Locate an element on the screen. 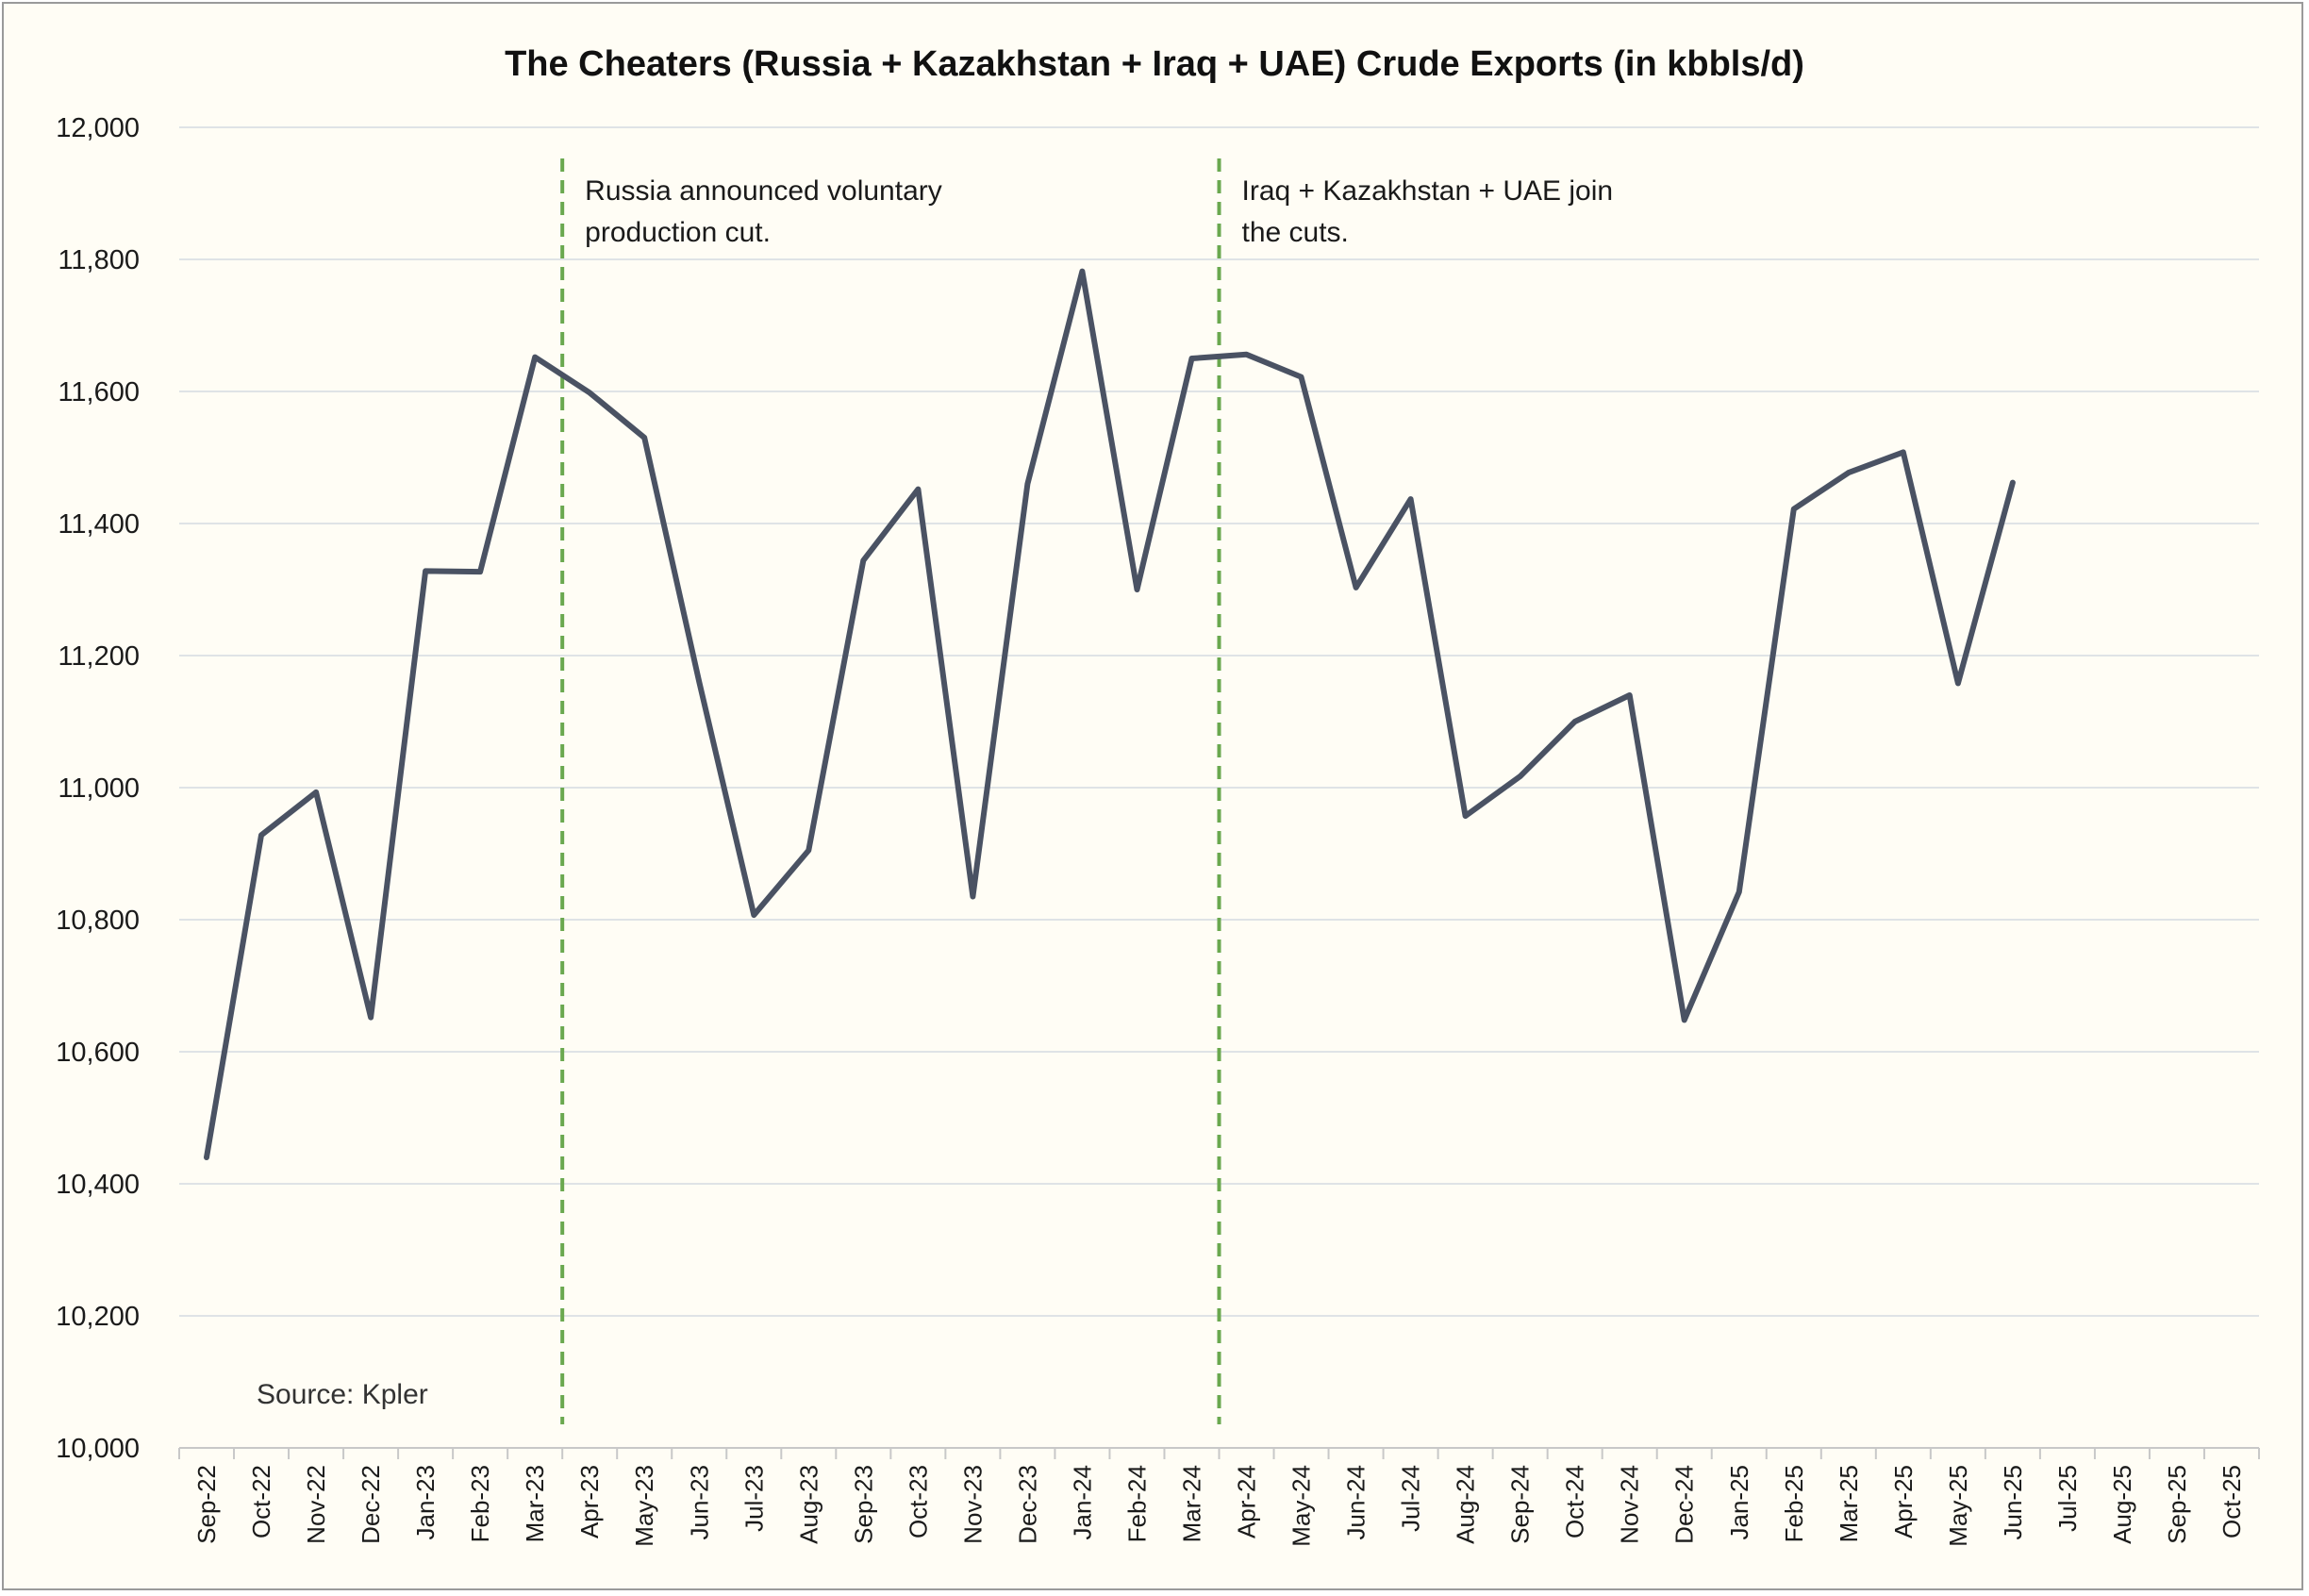  x-tick-label: Sep-25 is located at coordinates (2177, 1504).